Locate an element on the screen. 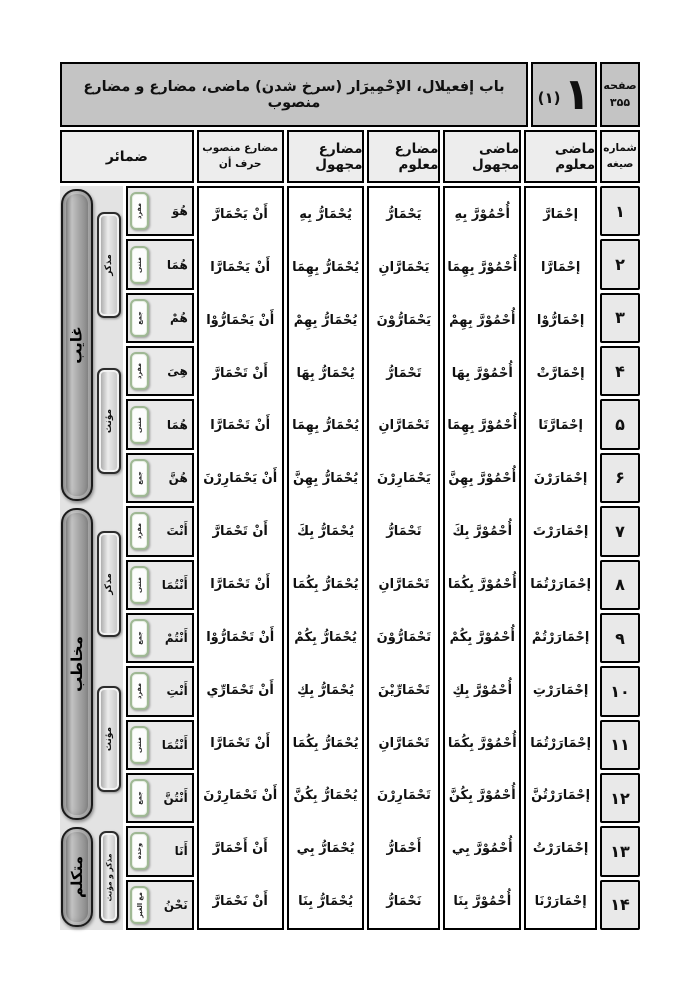 The height and width of the screenshot is (989, 700). past-passive-cell: أُحْمُوْرَّ بِكُمْ is located at coordinates (482, 637).